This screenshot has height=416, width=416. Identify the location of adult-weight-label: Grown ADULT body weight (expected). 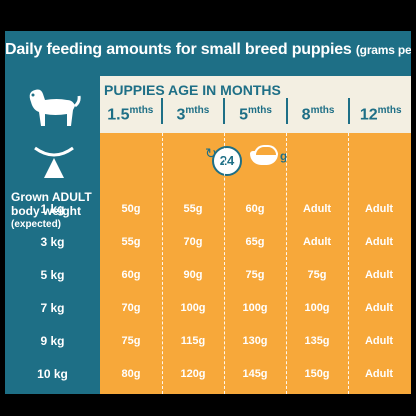
(51, 211).